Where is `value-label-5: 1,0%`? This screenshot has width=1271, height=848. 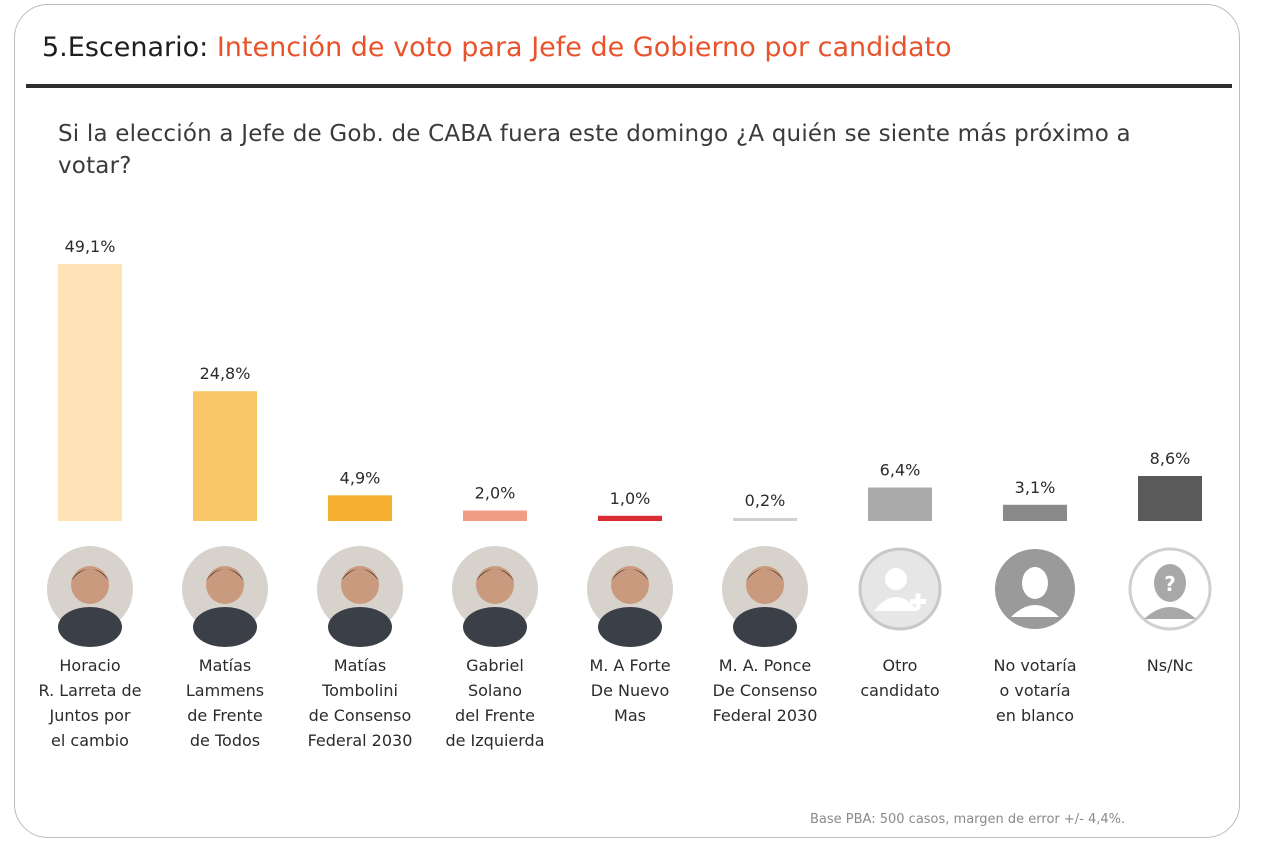
value-label-5: 1,0% is located at coordinates (630, 498).